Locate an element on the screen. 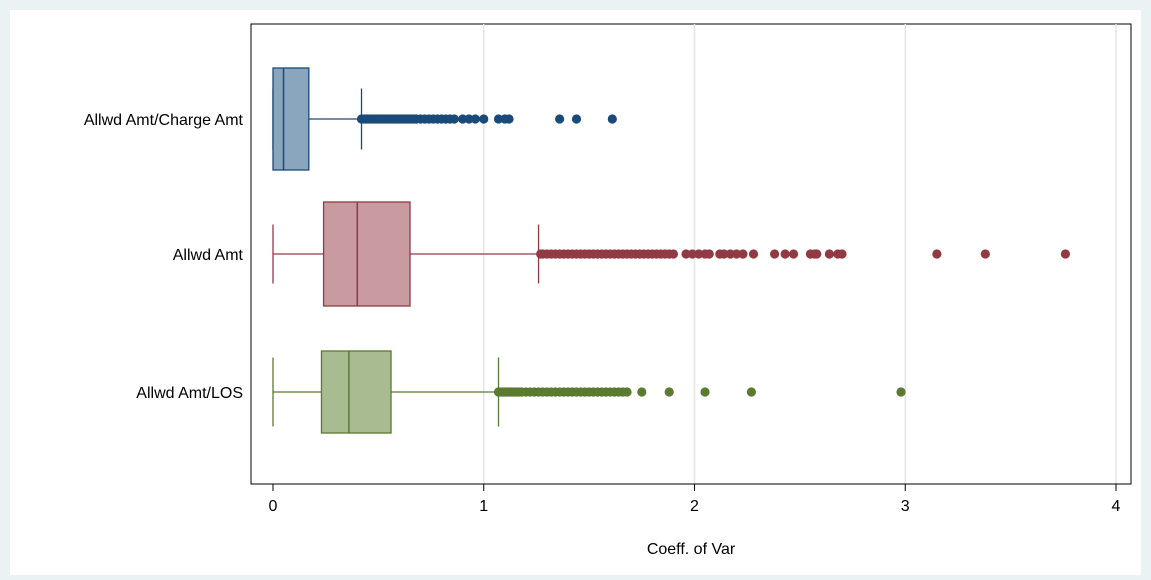  category-label: Allwd Amt/Charge Amt is located at coordinates (164, 120).